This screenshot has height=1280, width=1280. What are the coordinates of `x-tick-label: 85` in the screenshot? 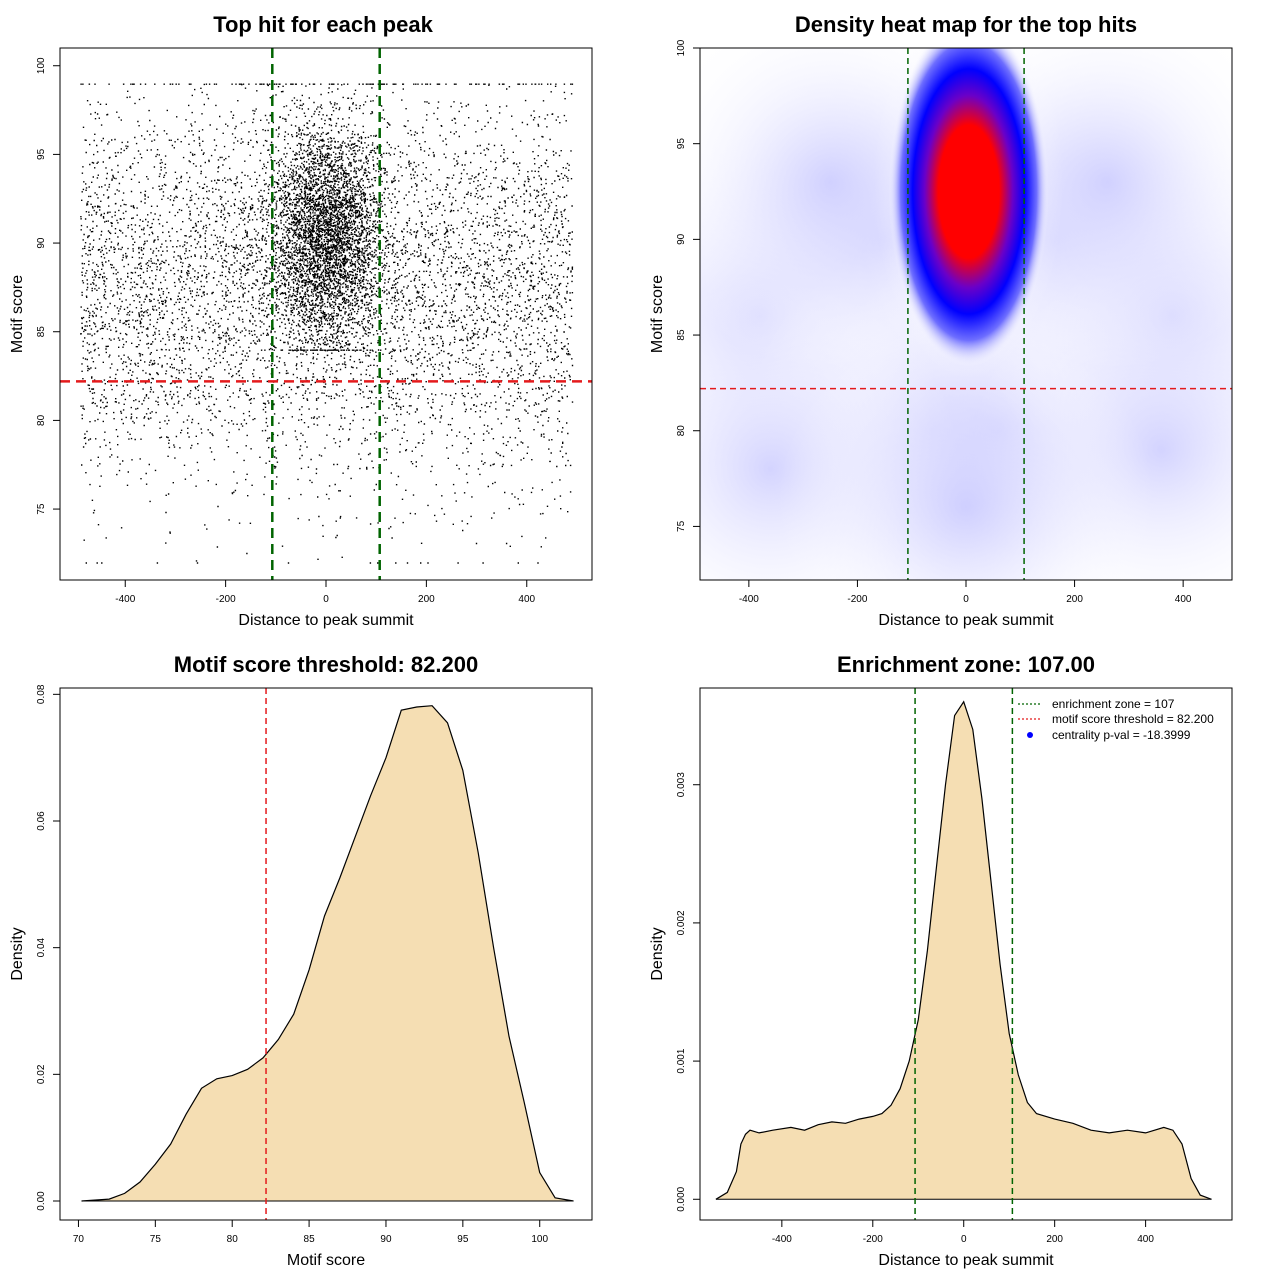 It's located at (310, 1239).